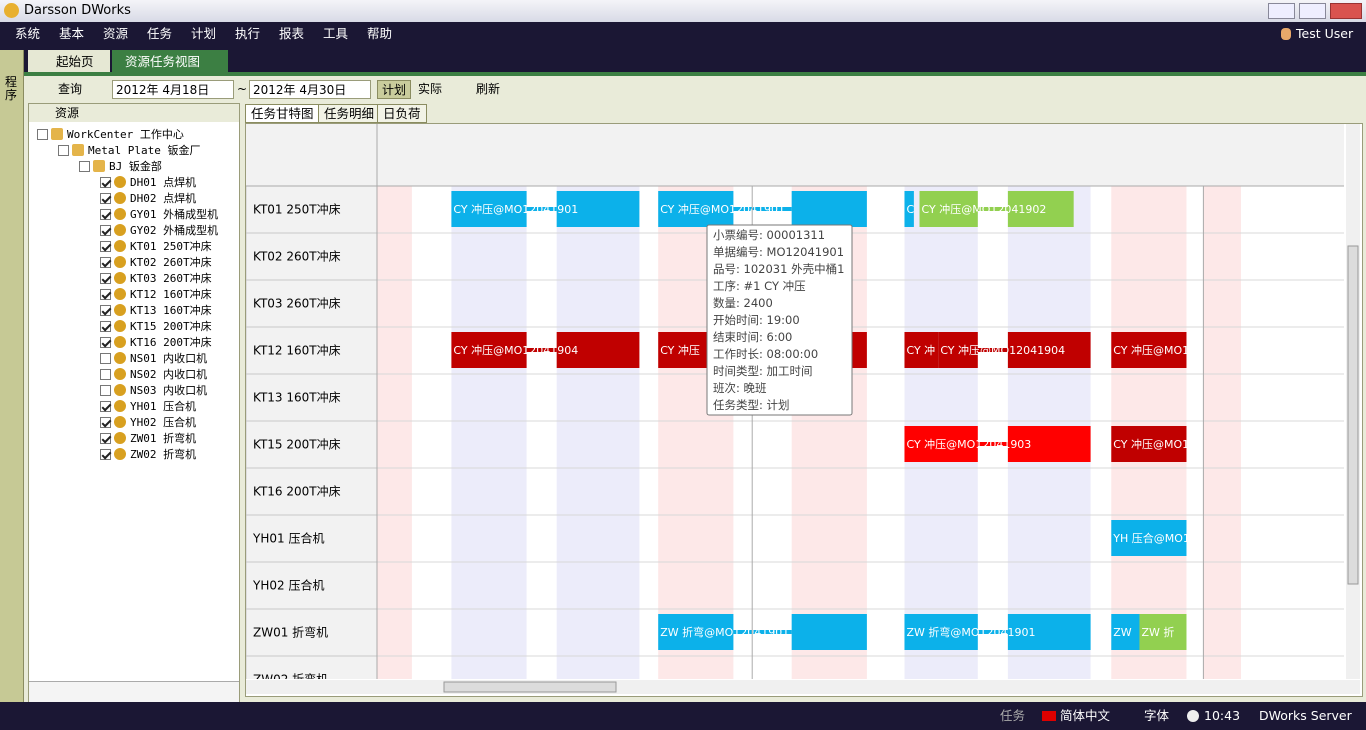 This screenshot has width=1366, height=730. Describe the element at coordinates (171, 342) in the screenshot. I see `node-label: KT16 200T冲床` at that location.